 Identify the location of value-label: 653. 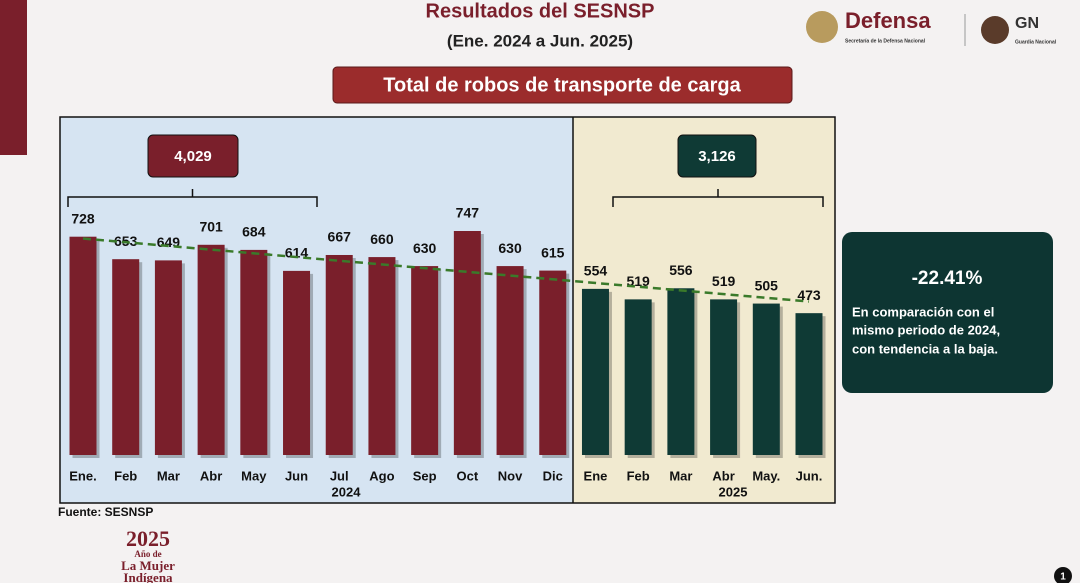
(126, 241).